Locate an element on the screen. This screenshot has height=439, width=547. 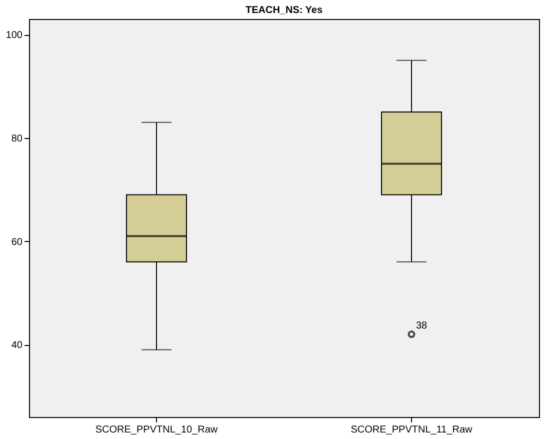
chart-title: TEACH_NS: Yes is located at coordinates (284, 10).